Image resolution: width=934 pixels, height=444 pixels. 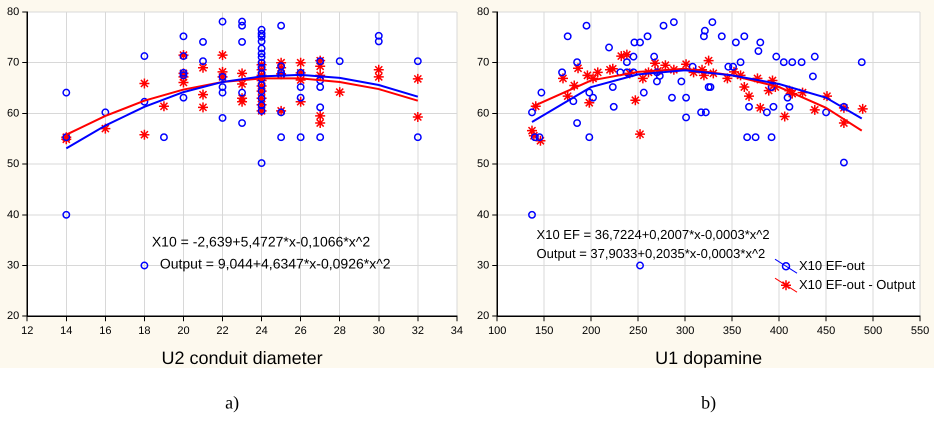 I want to click on annotation: Output = 37,9033+0,2035*x-0,0003*x^2, so click(x=651, y=254).